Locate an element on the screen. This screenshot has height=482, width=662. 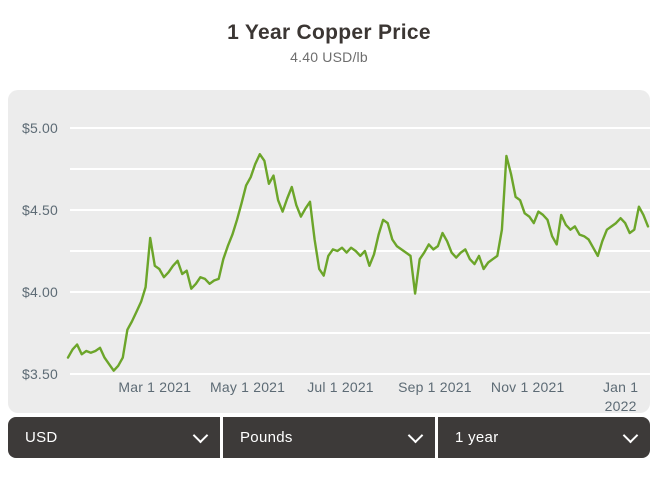
x-axis-tick-label: 2022 is located at coordinates (621, 405).